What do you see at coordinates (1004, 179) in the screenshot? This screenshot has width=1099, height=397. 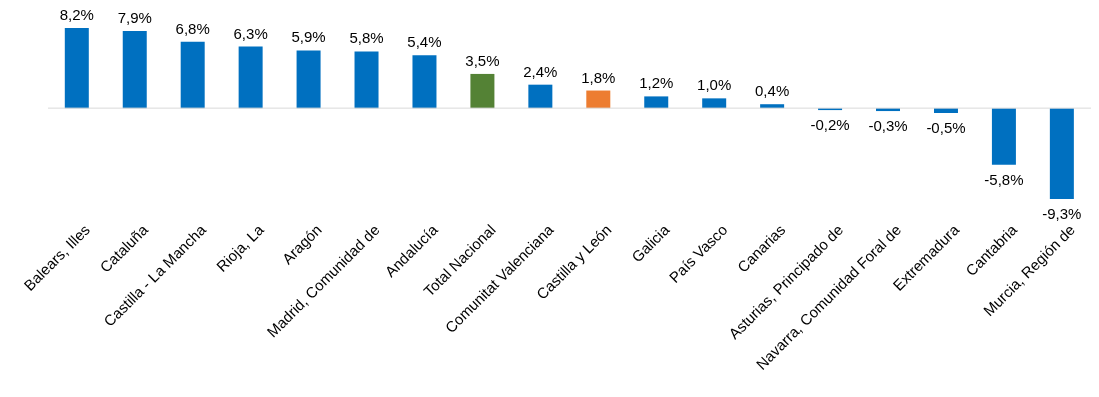 I see `data-label: -5,8%` at bounding box center [1004, 179].